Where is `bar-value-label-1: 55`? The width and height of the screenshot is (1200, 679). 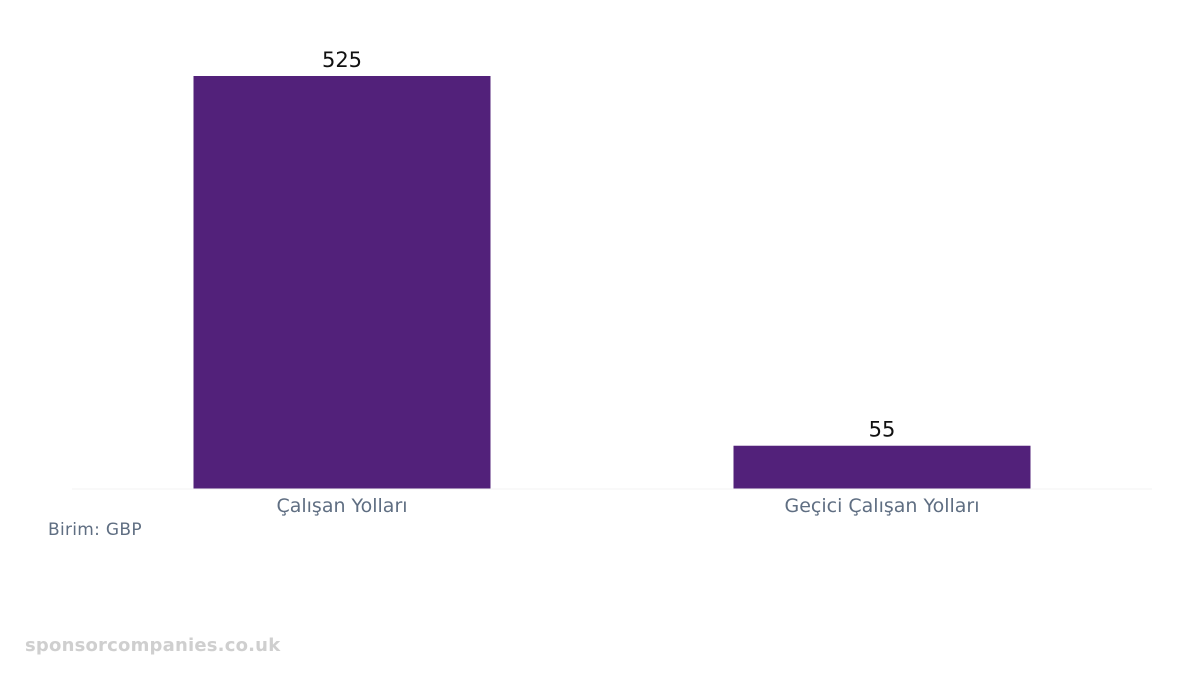 bar-value-label-1: 55 is located at coordinates (882, 430).